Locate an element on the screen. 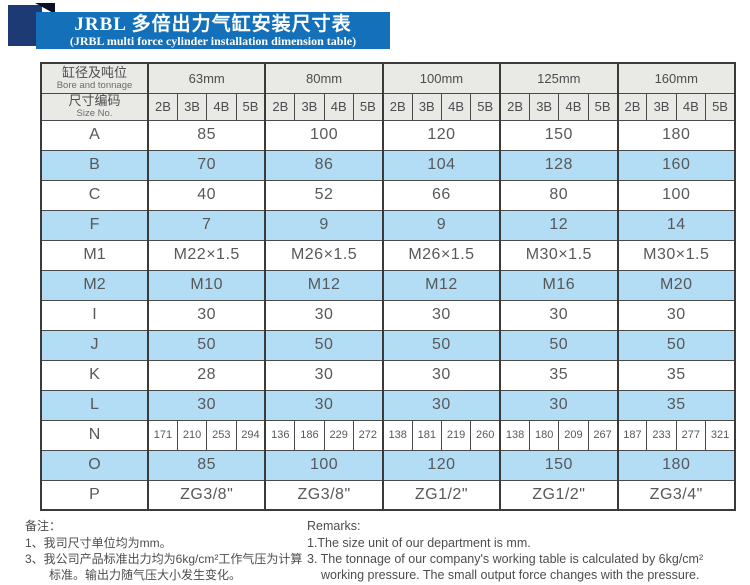 The image size is (750, 585). row-label-P: P is located at coordinates (94, 495).